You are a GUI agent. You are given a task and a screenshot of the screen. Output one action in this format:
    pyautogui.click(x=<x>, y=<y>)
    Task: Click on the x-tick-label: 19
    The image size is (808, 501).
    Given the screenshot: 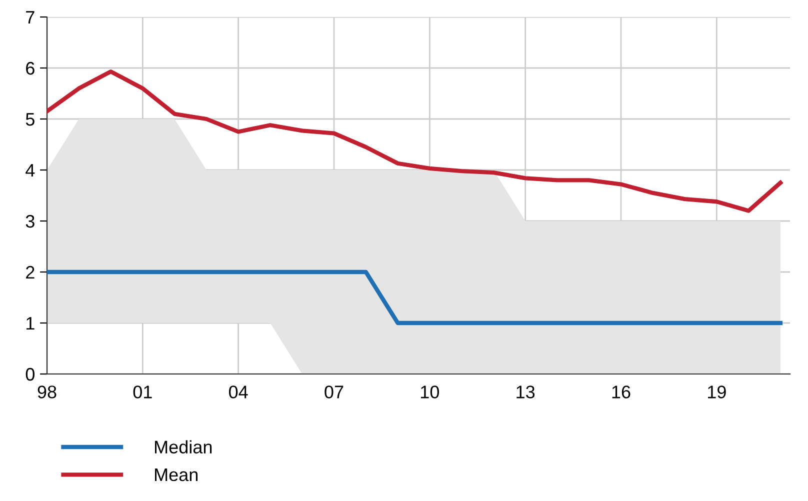 What is the action you would take?
    pyautogui.click(x=717, y=392)
    